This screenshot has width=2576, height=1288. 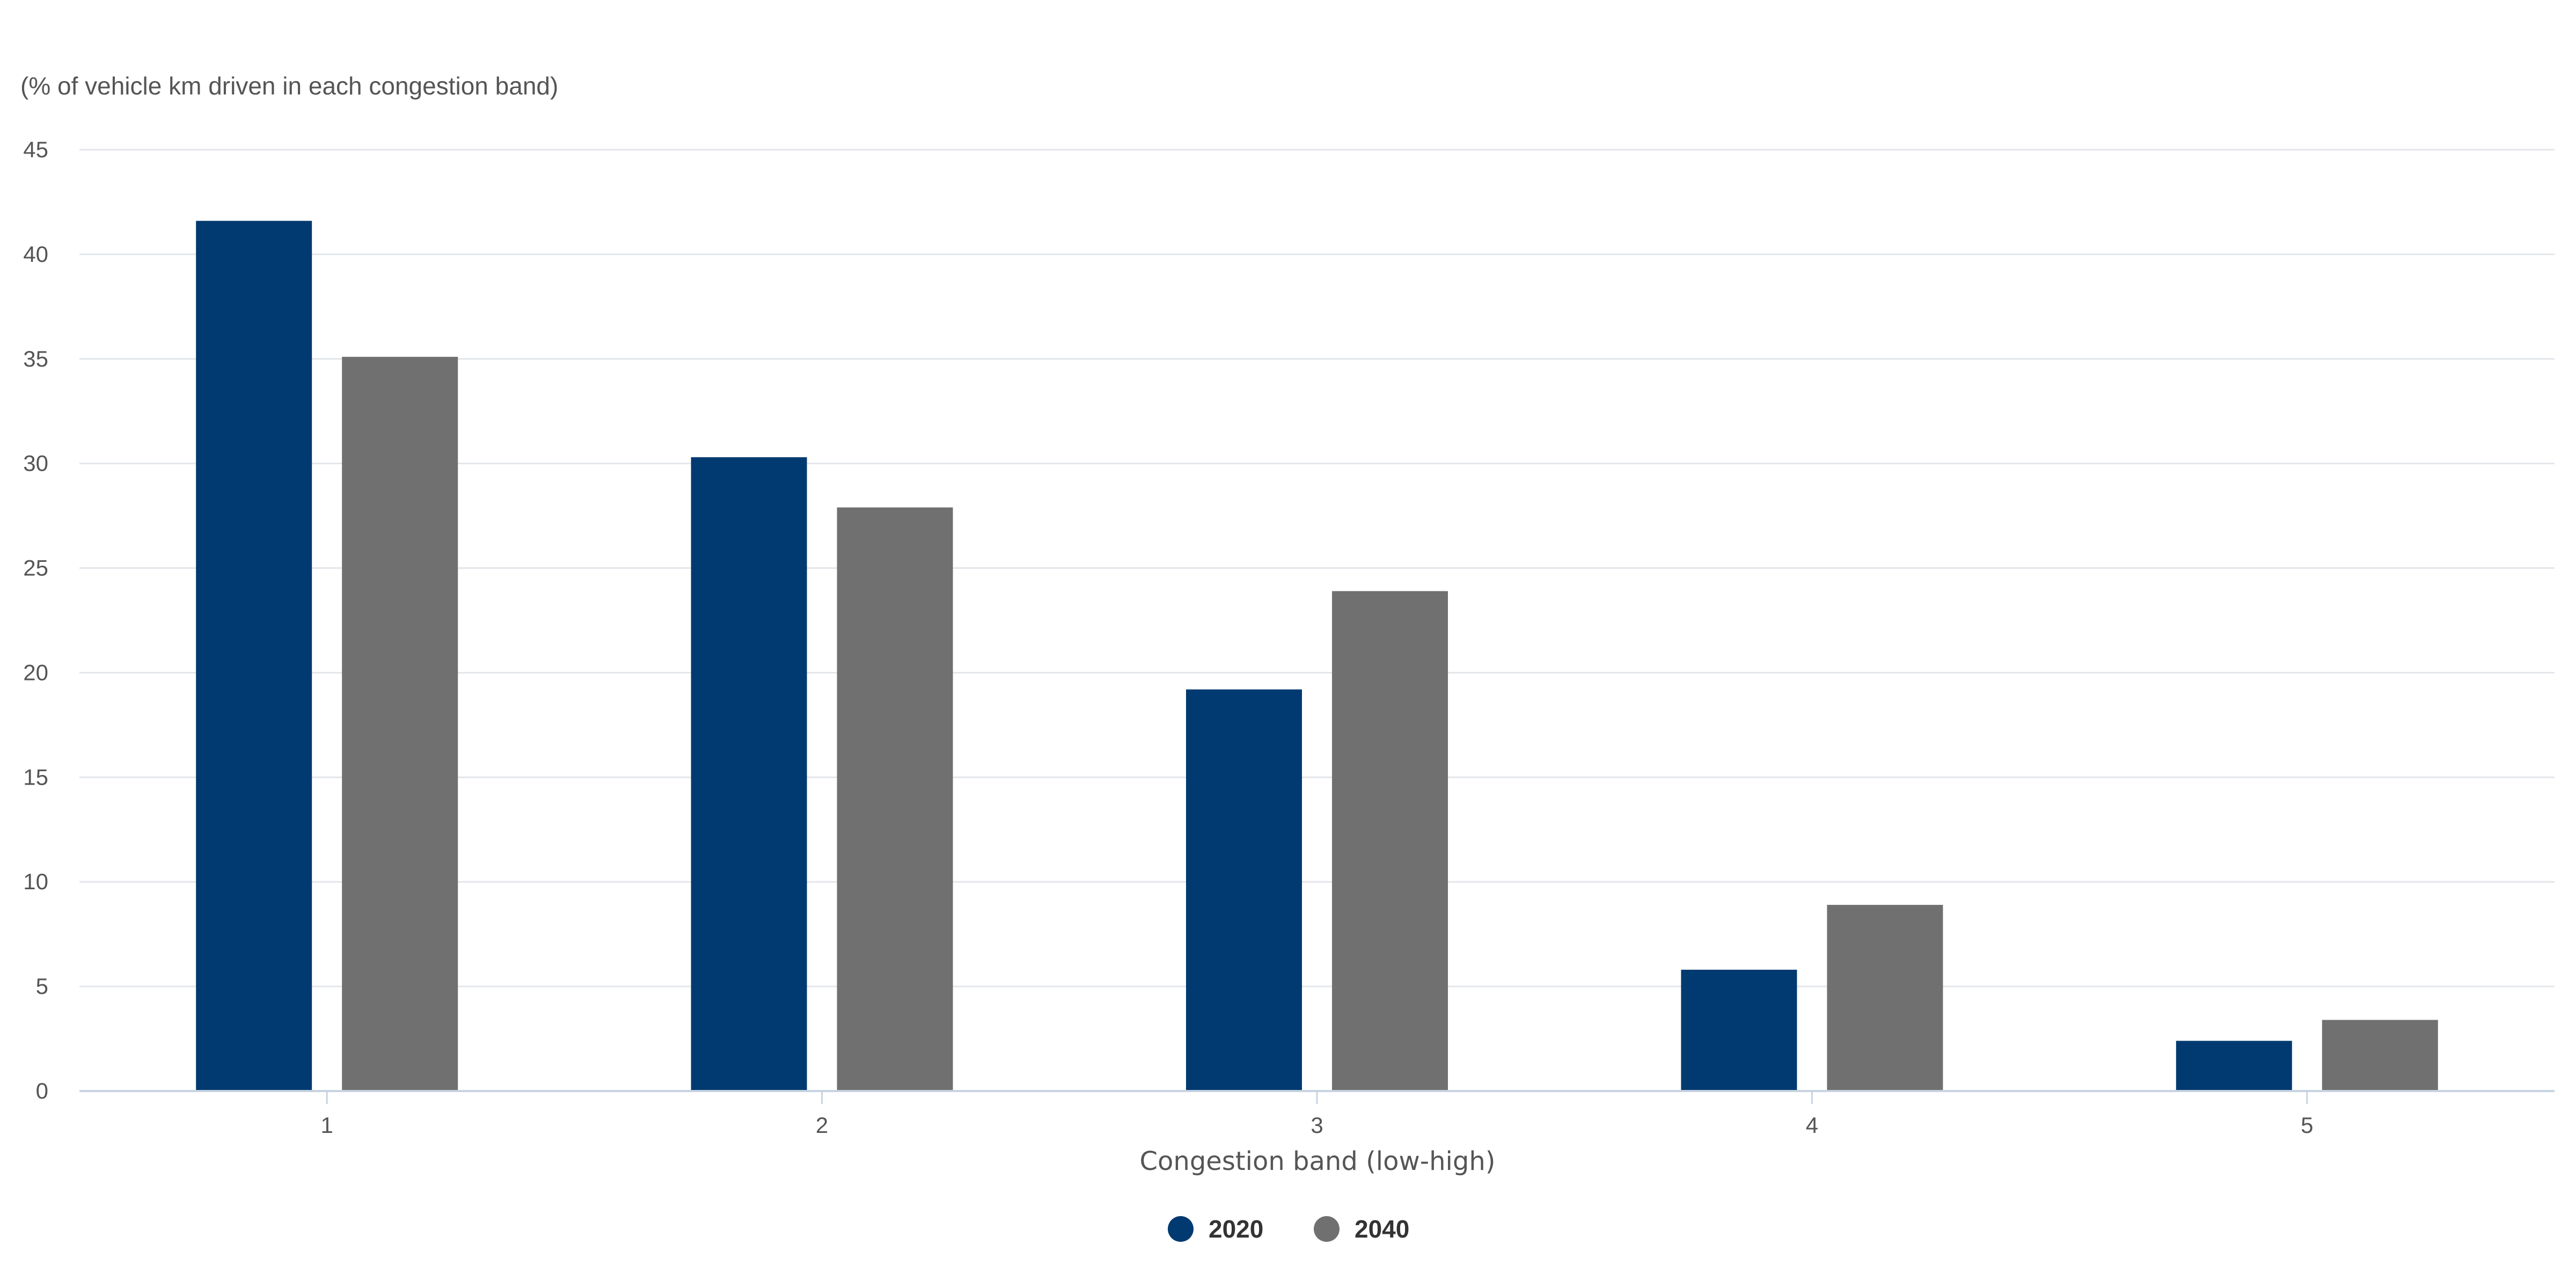 What do you see at coordinates (1236, 1229) in the screenshot?
I see `legend-label: 2020` at bounding box center [1236, 1229].